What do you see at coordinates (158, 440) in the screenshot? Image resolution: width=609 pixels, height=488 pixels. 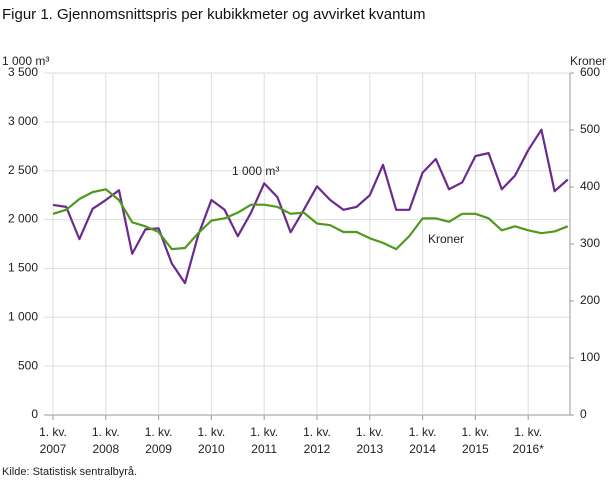 I see `x-tick-label: 1. kv. 2009` at bounding box center [158, 440].